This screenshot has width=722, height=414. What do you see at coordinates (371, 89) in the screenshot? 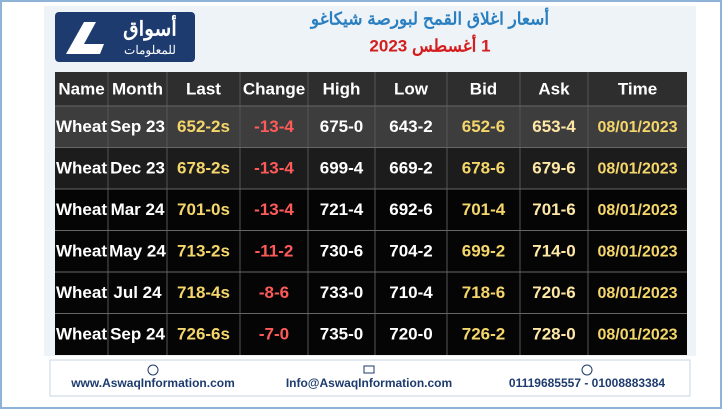
I see `header-row` at bounding box center [371, 89].